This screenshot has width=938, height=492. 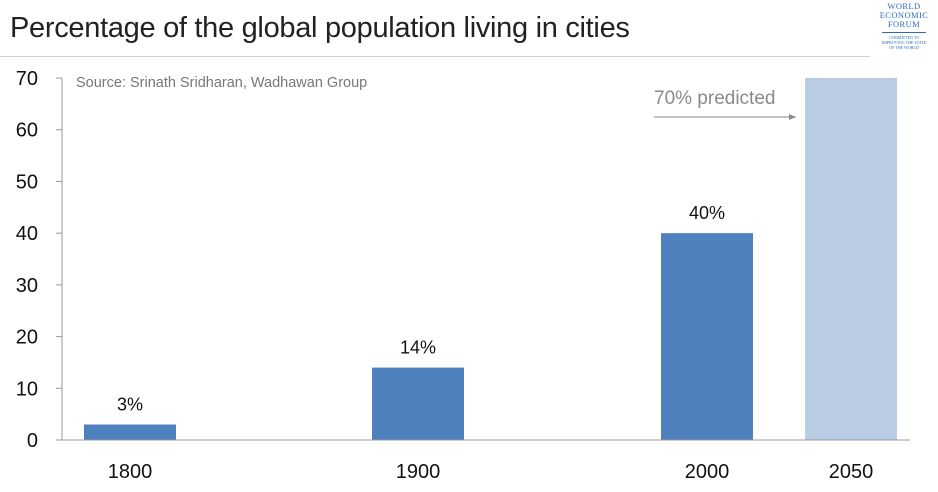 What do you see at coordinates (904, 6) in the screenshot?
I see `logo-line-1: WORLD` at bounding box center [904, 6].